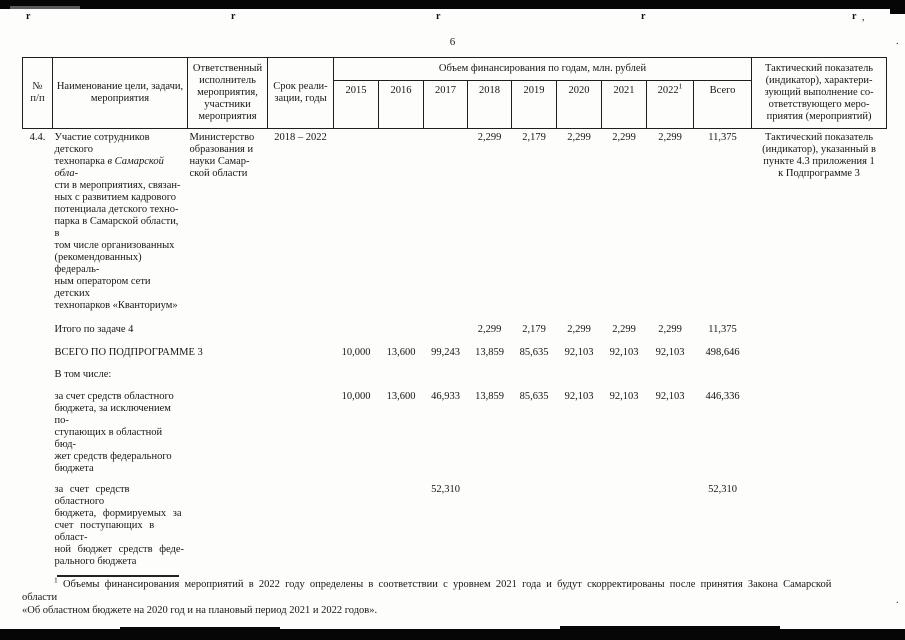 The width and height of the screenshot is (905, 640). I want to click on value-total: 498,646, so click(722, 352).